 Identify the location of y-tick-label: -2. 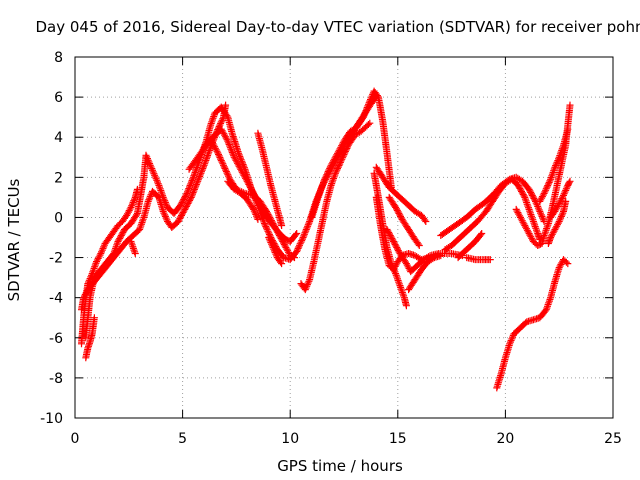
(56, 259).